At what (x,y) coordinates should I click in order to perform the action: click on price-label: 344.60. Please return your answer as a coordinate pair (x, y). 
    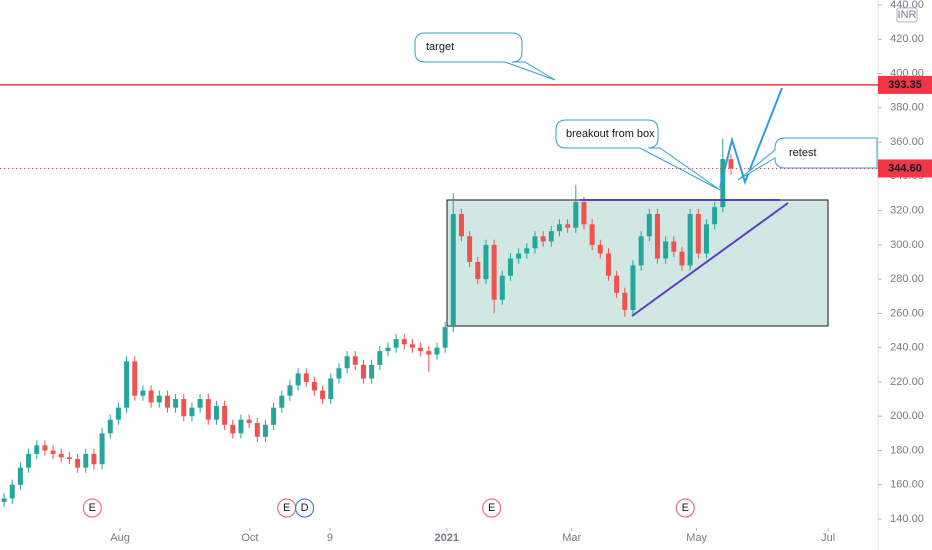
    Looking at the image, I should click on (905, 168).